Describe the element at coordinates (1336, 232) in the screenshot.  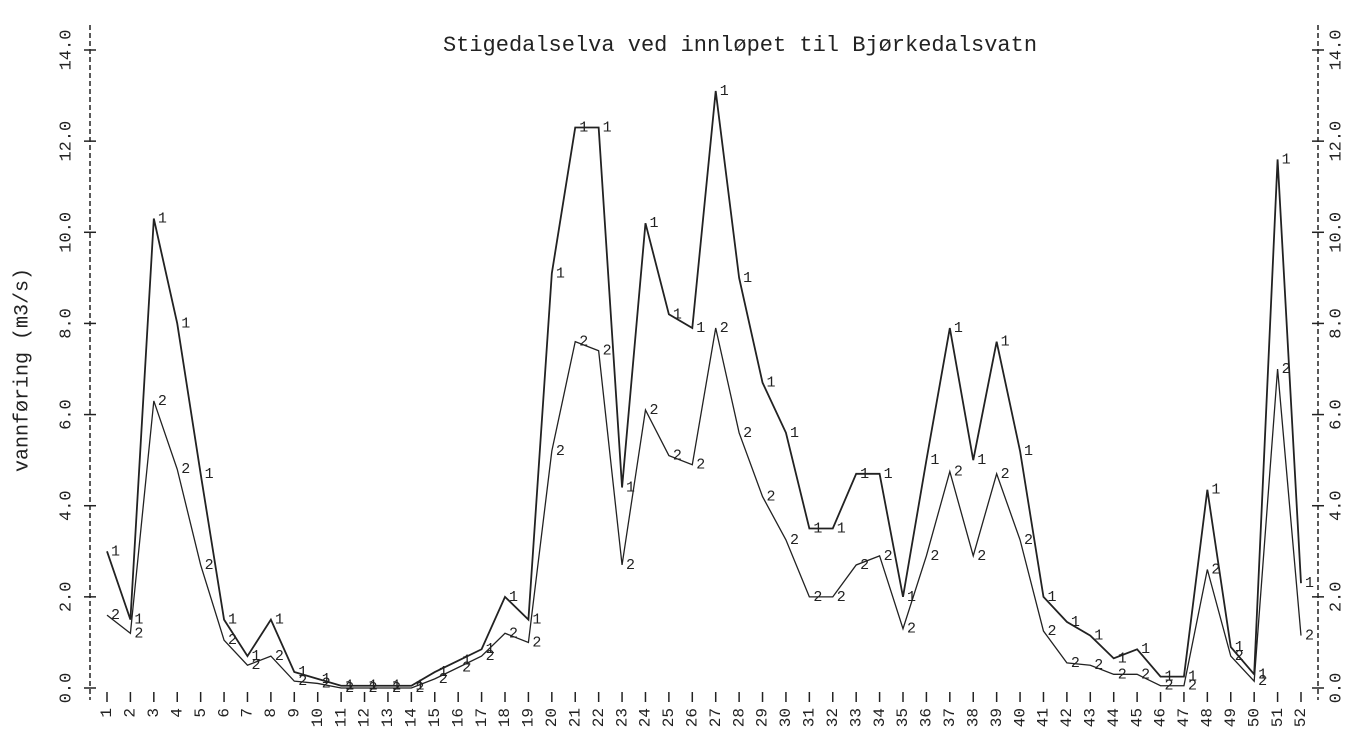
I see `y2-tick-label: 10.0` at that location.